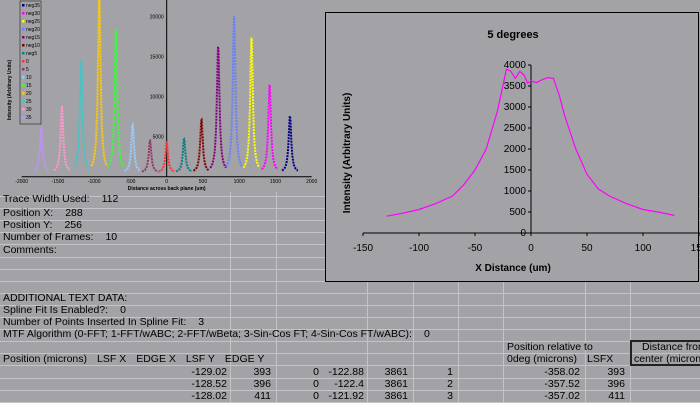 This screenshot has height=403, width=700. I want to click on position-x-label: Position X:, so click(28, 213).